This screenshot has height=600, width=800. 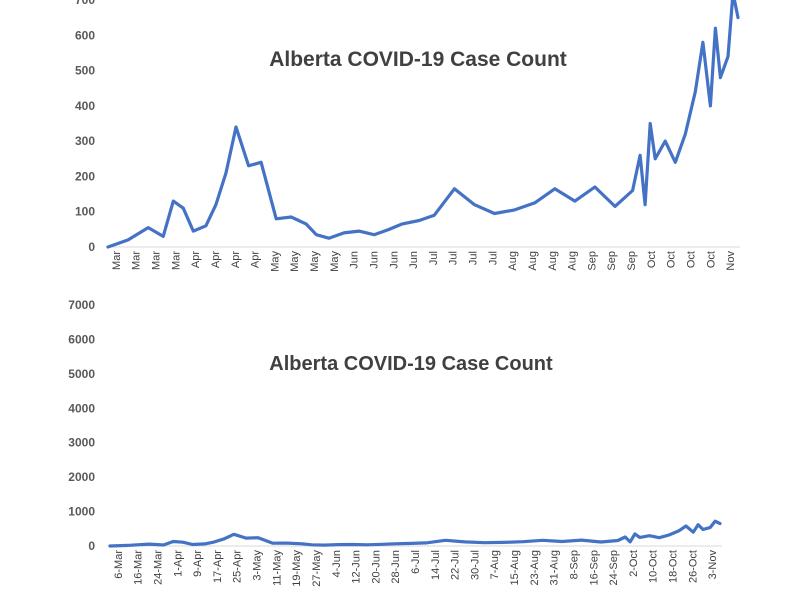 I want to click on x-tick-label: 16-Mar, so click(x=139, y=567).